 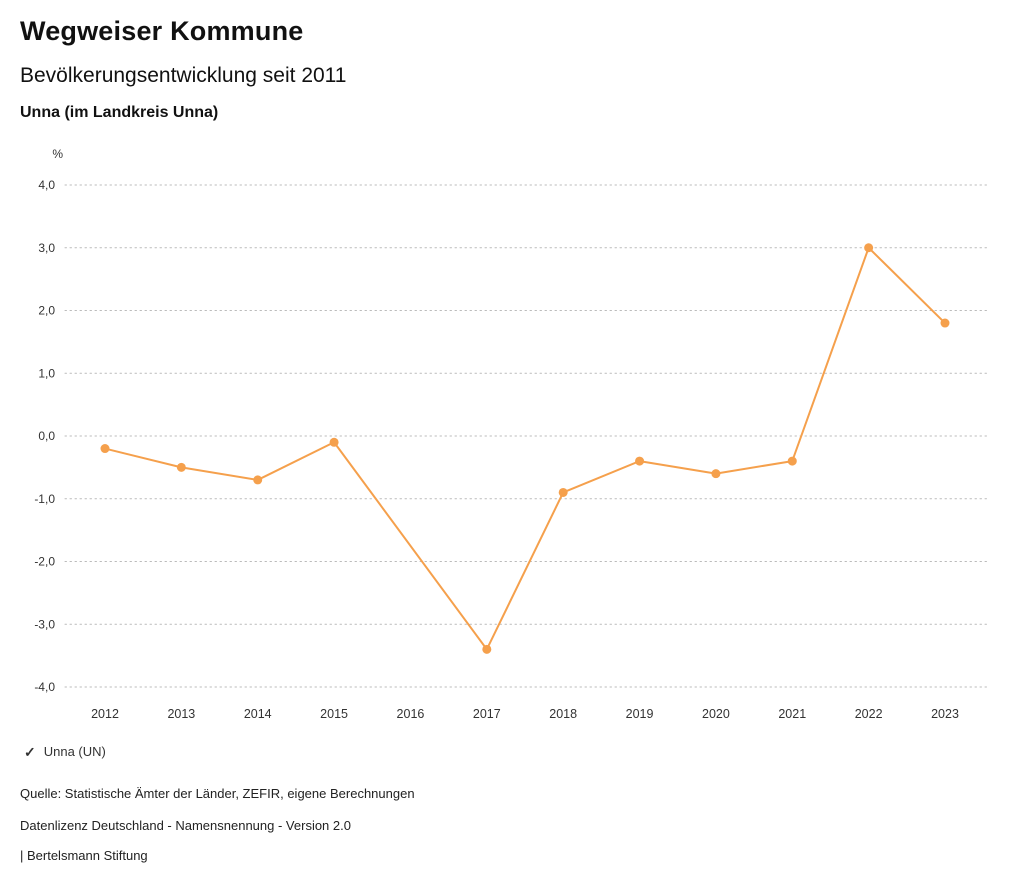 I want to click on legend-item-unna: ✓ Unna (UN), so click(x=65, y=751).